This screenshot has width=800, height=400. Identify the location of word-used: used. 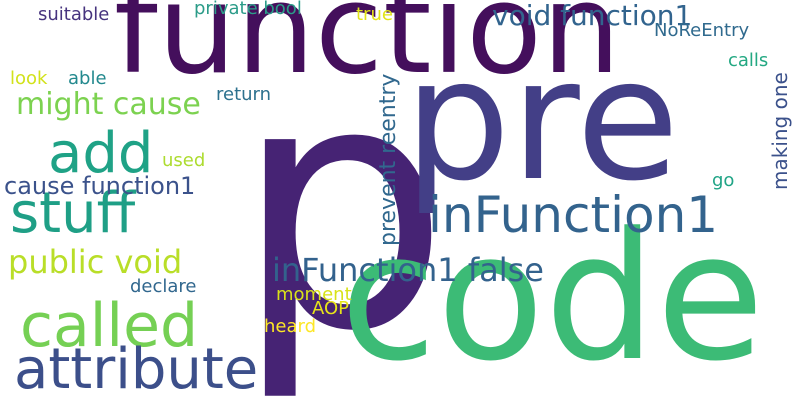
(184, 160).